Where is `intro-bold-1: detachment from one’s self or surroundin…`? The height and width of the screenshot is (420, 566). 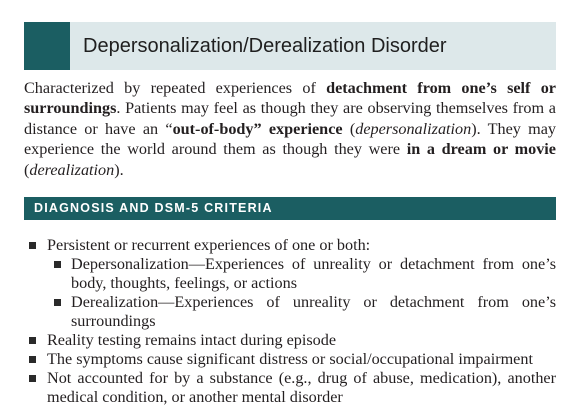 intro-bold-1: detachment from one’s self or surroundin… is located at coordinates (290, 98).